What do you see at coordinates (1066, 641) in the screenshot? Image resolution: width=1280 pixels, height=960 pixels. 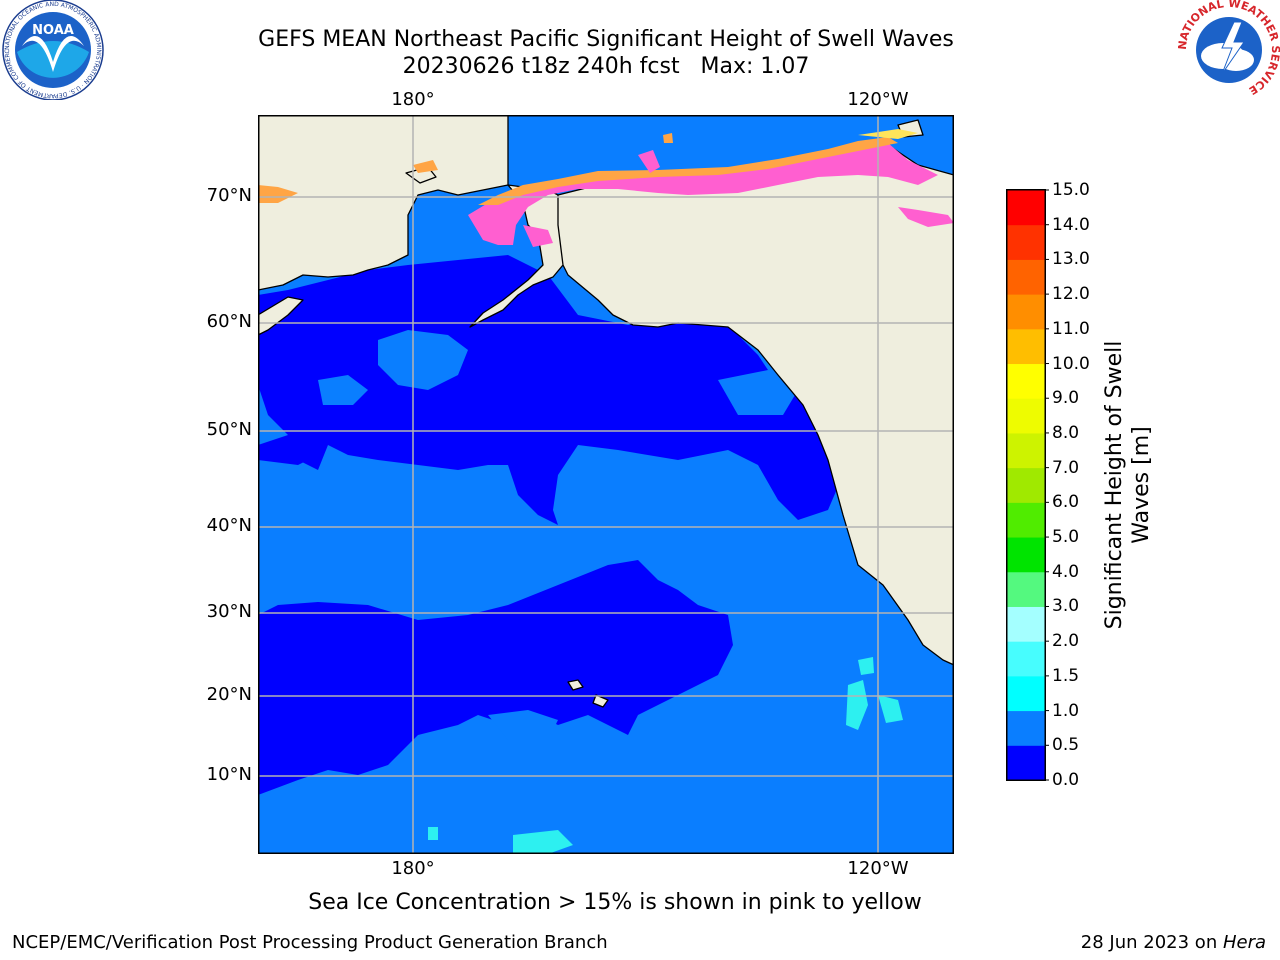 I see `colorbar-tick-label: 2.0` at bounding box center [1066, 641].